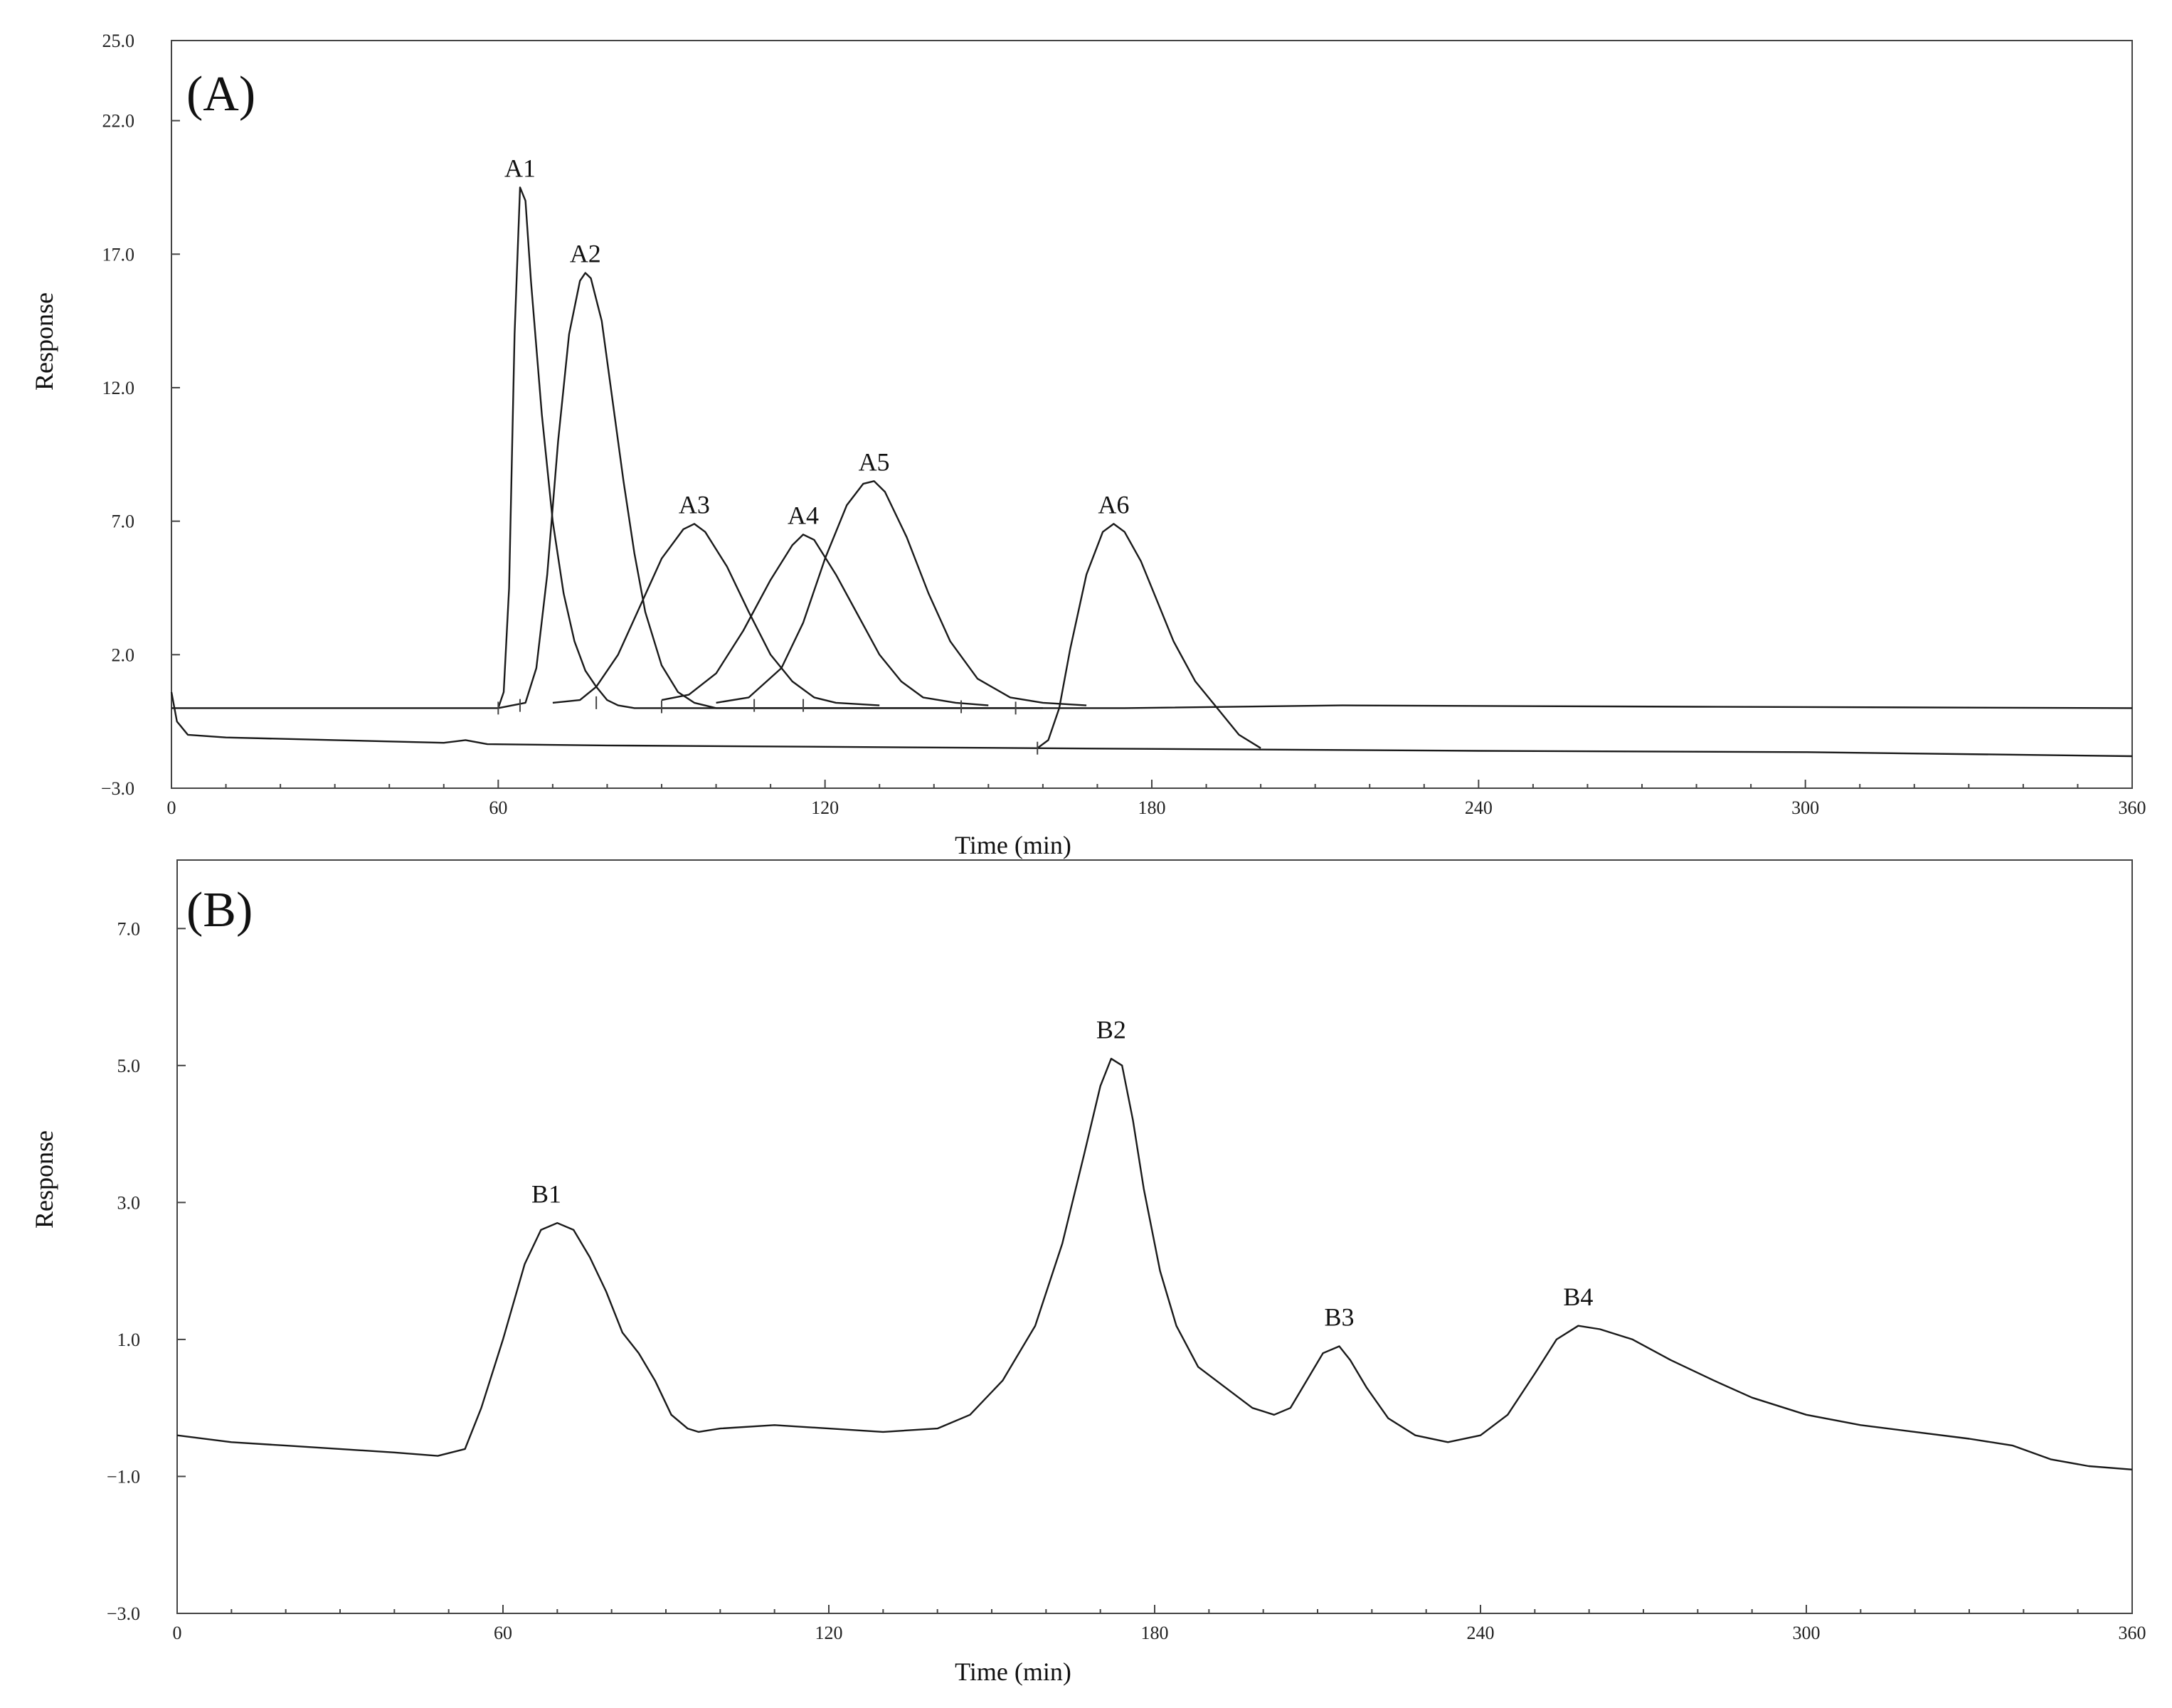 The width and height of the screenshot is (2172, 1708). Describe the element at coordinates (829, 1633) in the screenshot. I see `panel-b-x-tick-label: 120` at that location.